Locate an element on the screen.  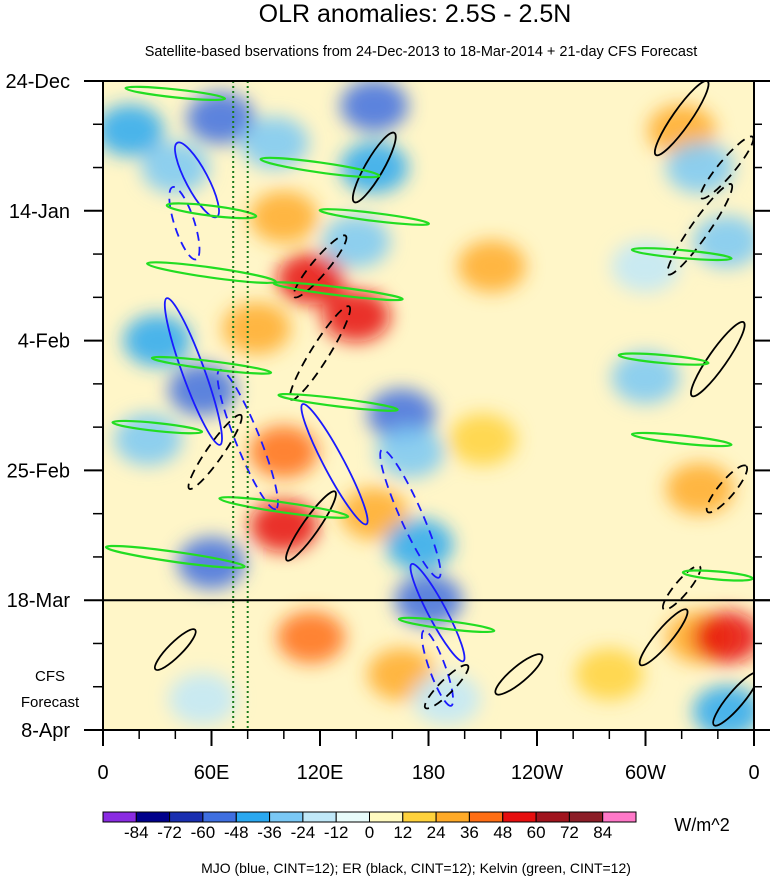
x-tick-label-0: 0 is located at coordinates (102, 773).